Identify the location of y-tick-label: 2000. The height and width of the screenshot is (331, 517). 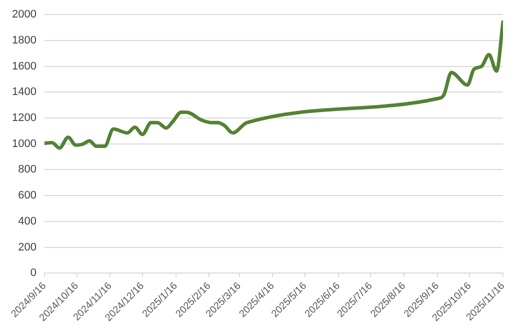
(24, 14).